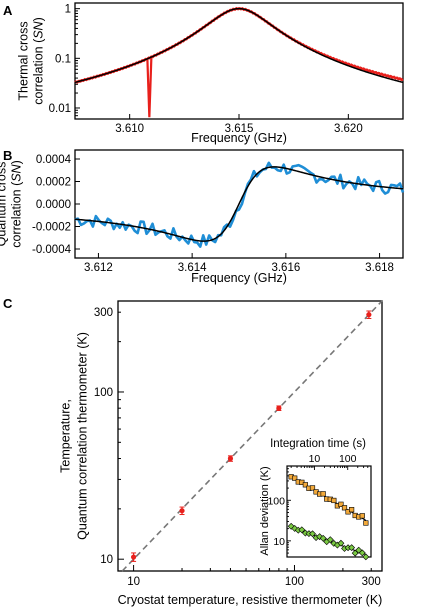 The height and width of the screenshot is (613, 429). What do you see at coordinates (4, 204) in the screenshot?
I see `ylabel-line: Quantum cross` at bounding box center [4, 204].